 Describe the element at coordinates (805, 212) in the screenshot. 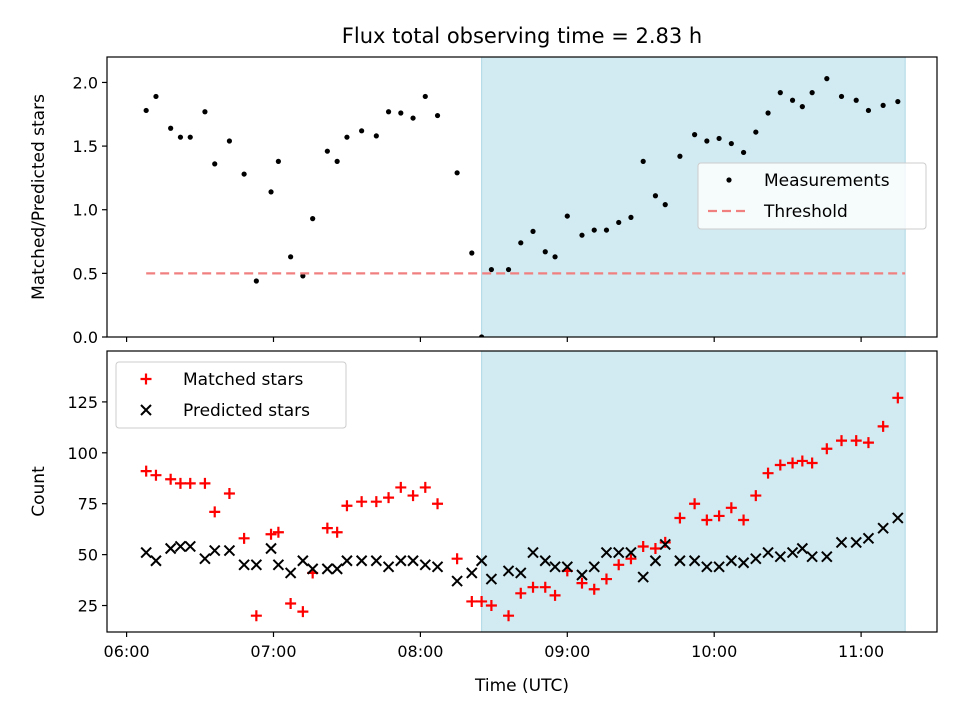

I see `threshold-legend-label: Threshold` at that location.